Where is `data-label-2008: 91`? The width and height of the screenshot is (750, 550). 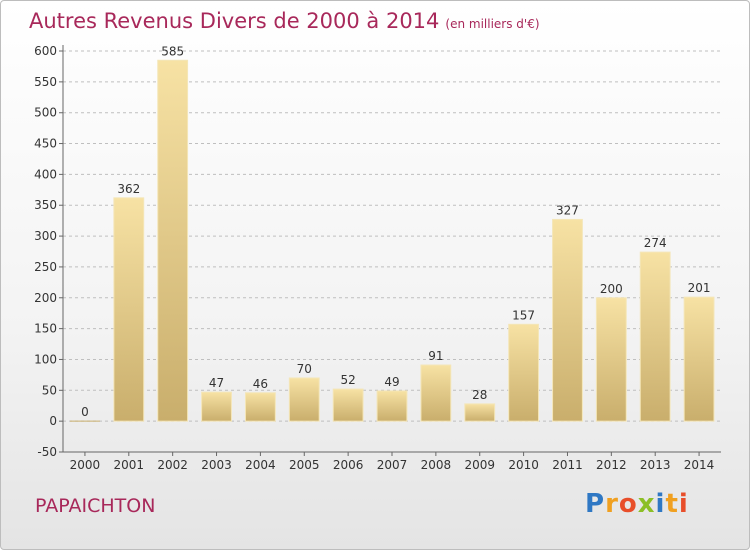 data-label-2008: 91 is located at coordinates (435, 356).